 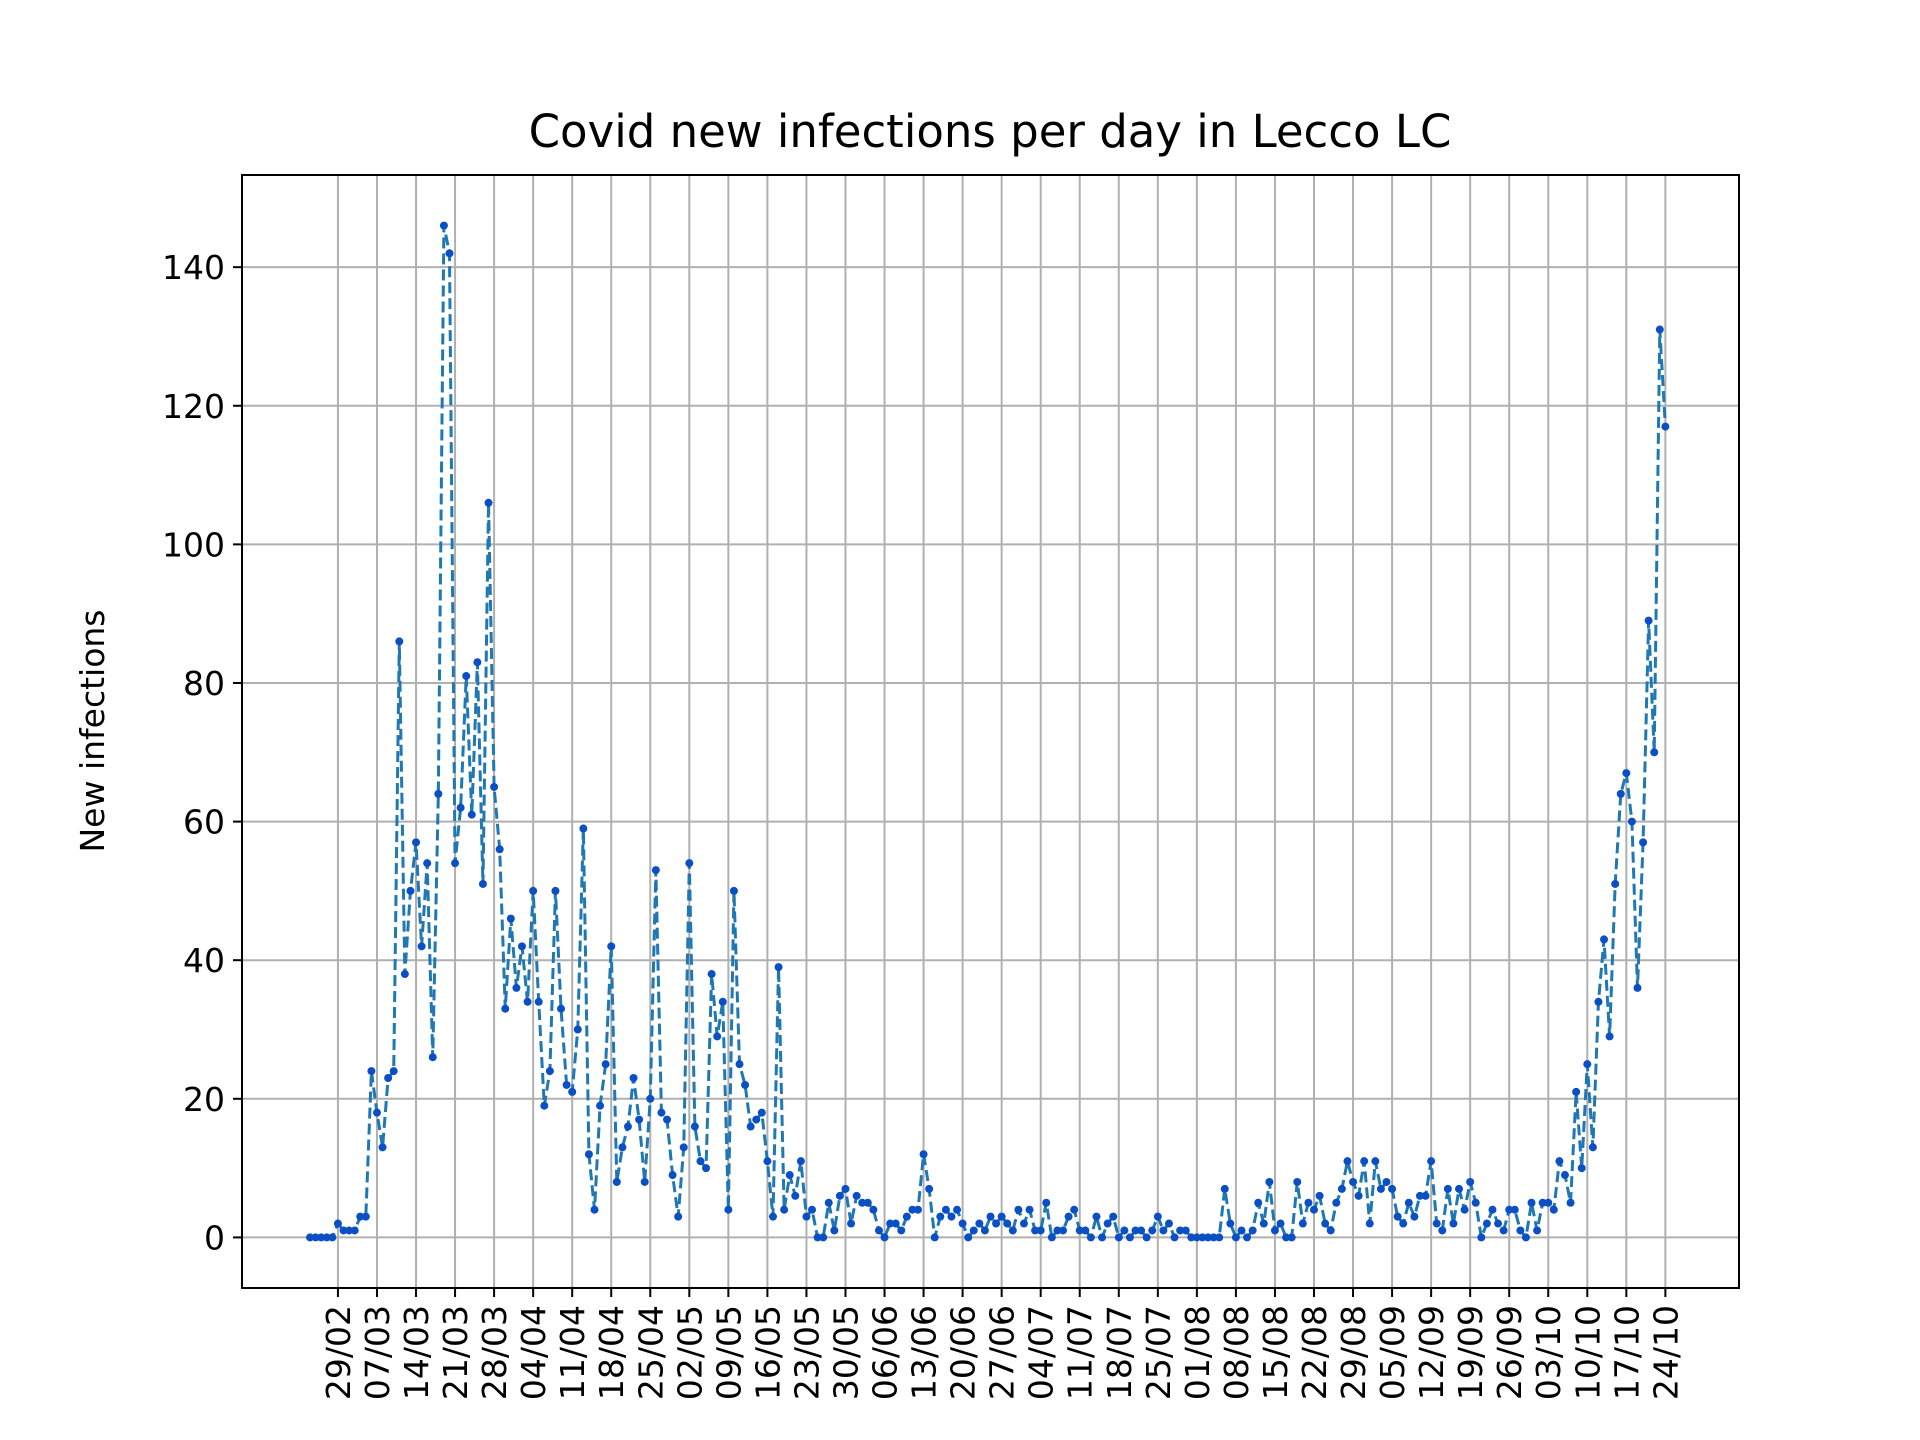 I want to click on x-tick-label: 24/10, so click(x=1665, y=1352).